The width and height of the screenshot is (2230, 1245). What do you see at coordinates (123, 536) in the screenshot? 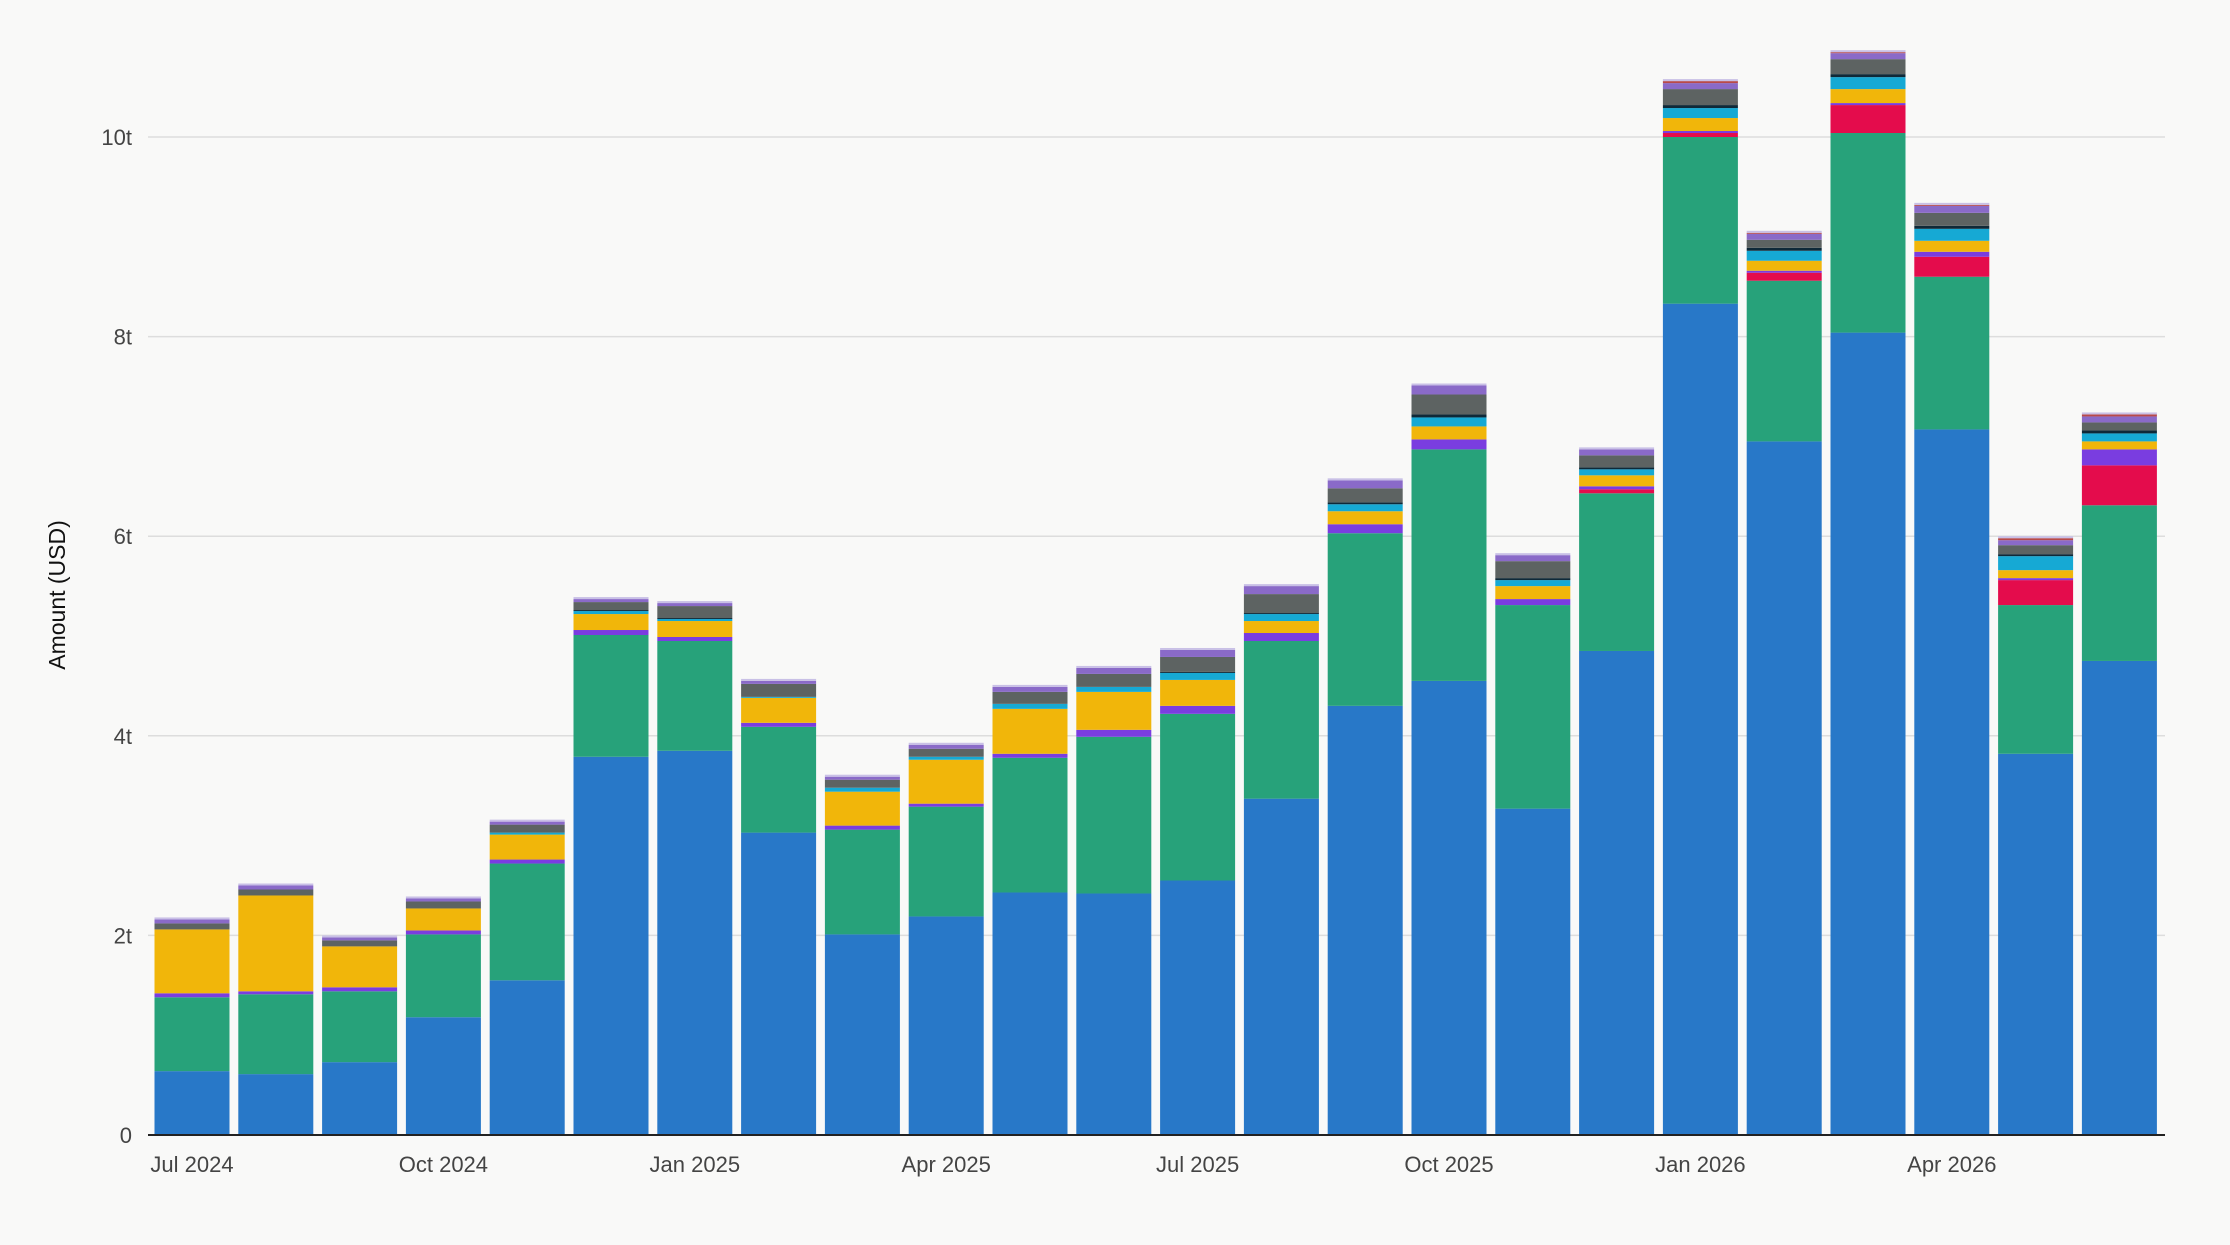
I see `y-tick-label: 6t` at bounding box center [123, 536].